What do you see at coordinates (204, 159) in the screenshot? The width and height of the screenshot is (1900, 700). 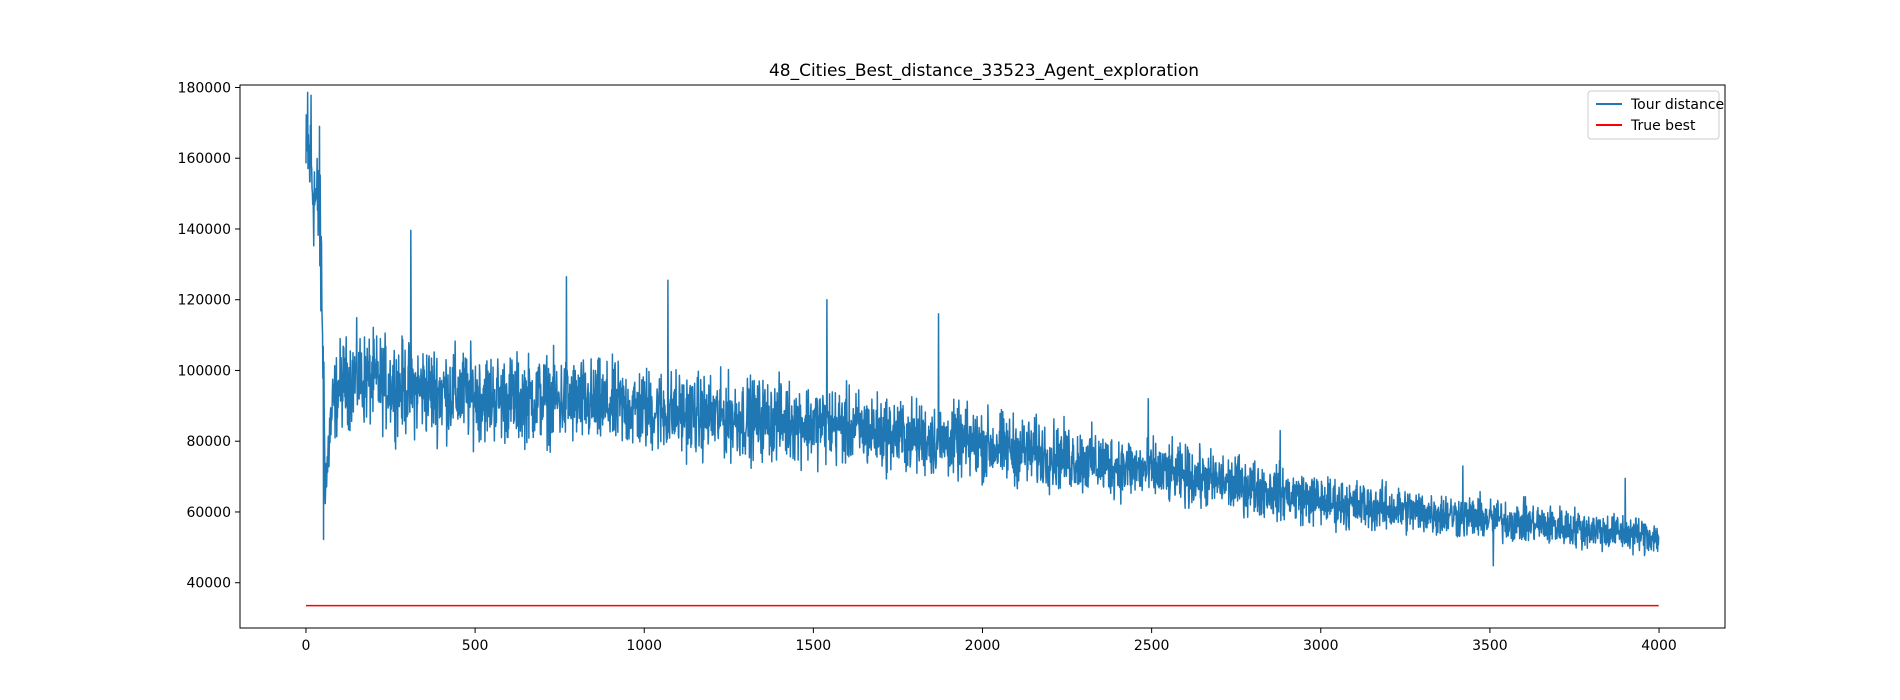 I see `y-tick-label: 160000` at bounding box center [204, 159].